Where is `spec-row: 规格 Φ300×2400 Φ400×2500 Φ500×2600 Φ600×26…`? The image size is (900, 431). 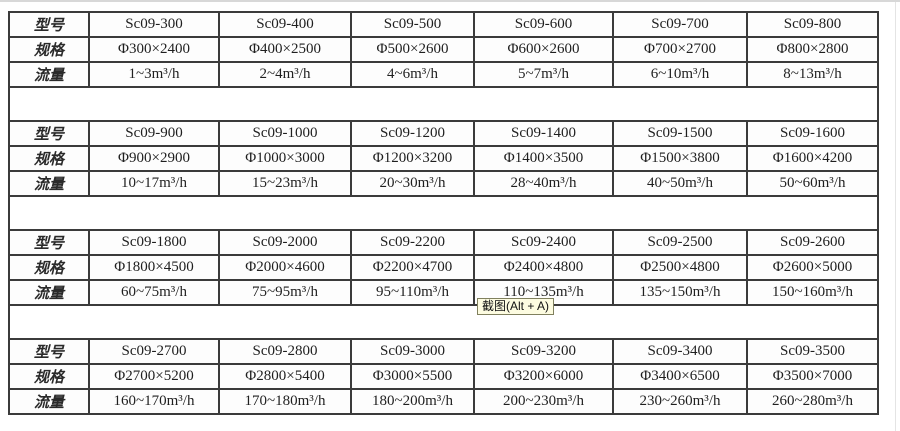
spec-row: 规格 Φ300×2400 Φ400×2500 Φ500×2600 Φ600×26… is located at coordinates (443, 49).